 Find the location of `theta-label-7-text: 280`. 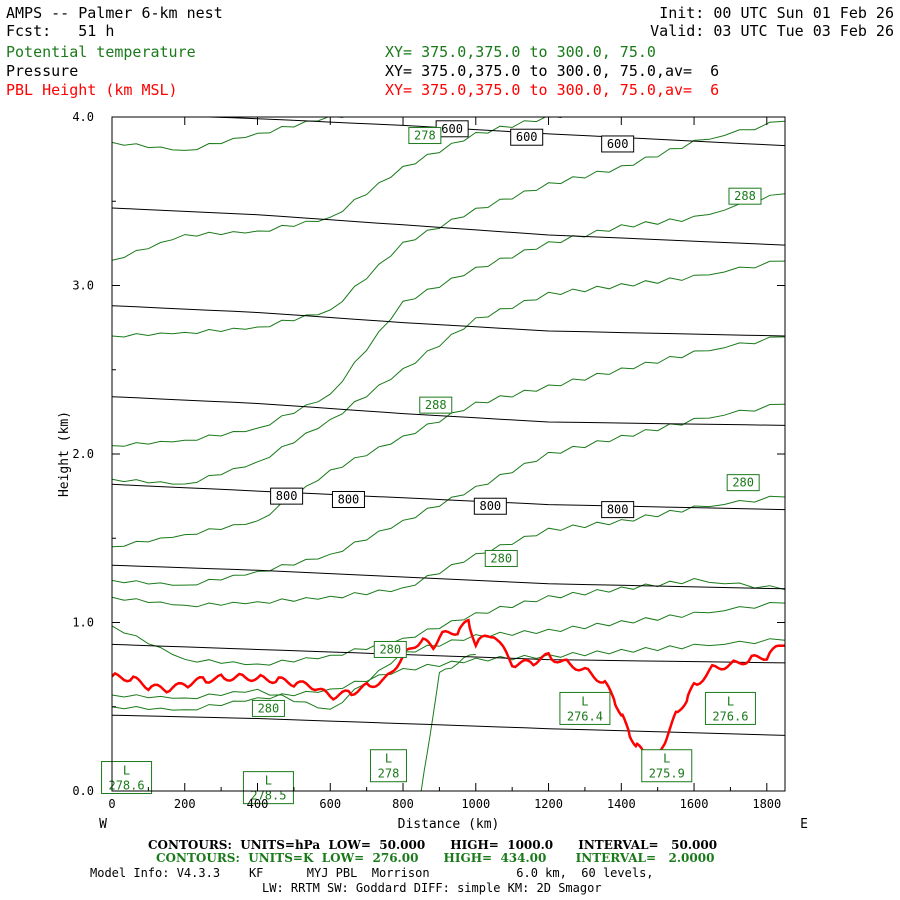

theta-label-7-text: 280 is located at coordinates (269, 708).